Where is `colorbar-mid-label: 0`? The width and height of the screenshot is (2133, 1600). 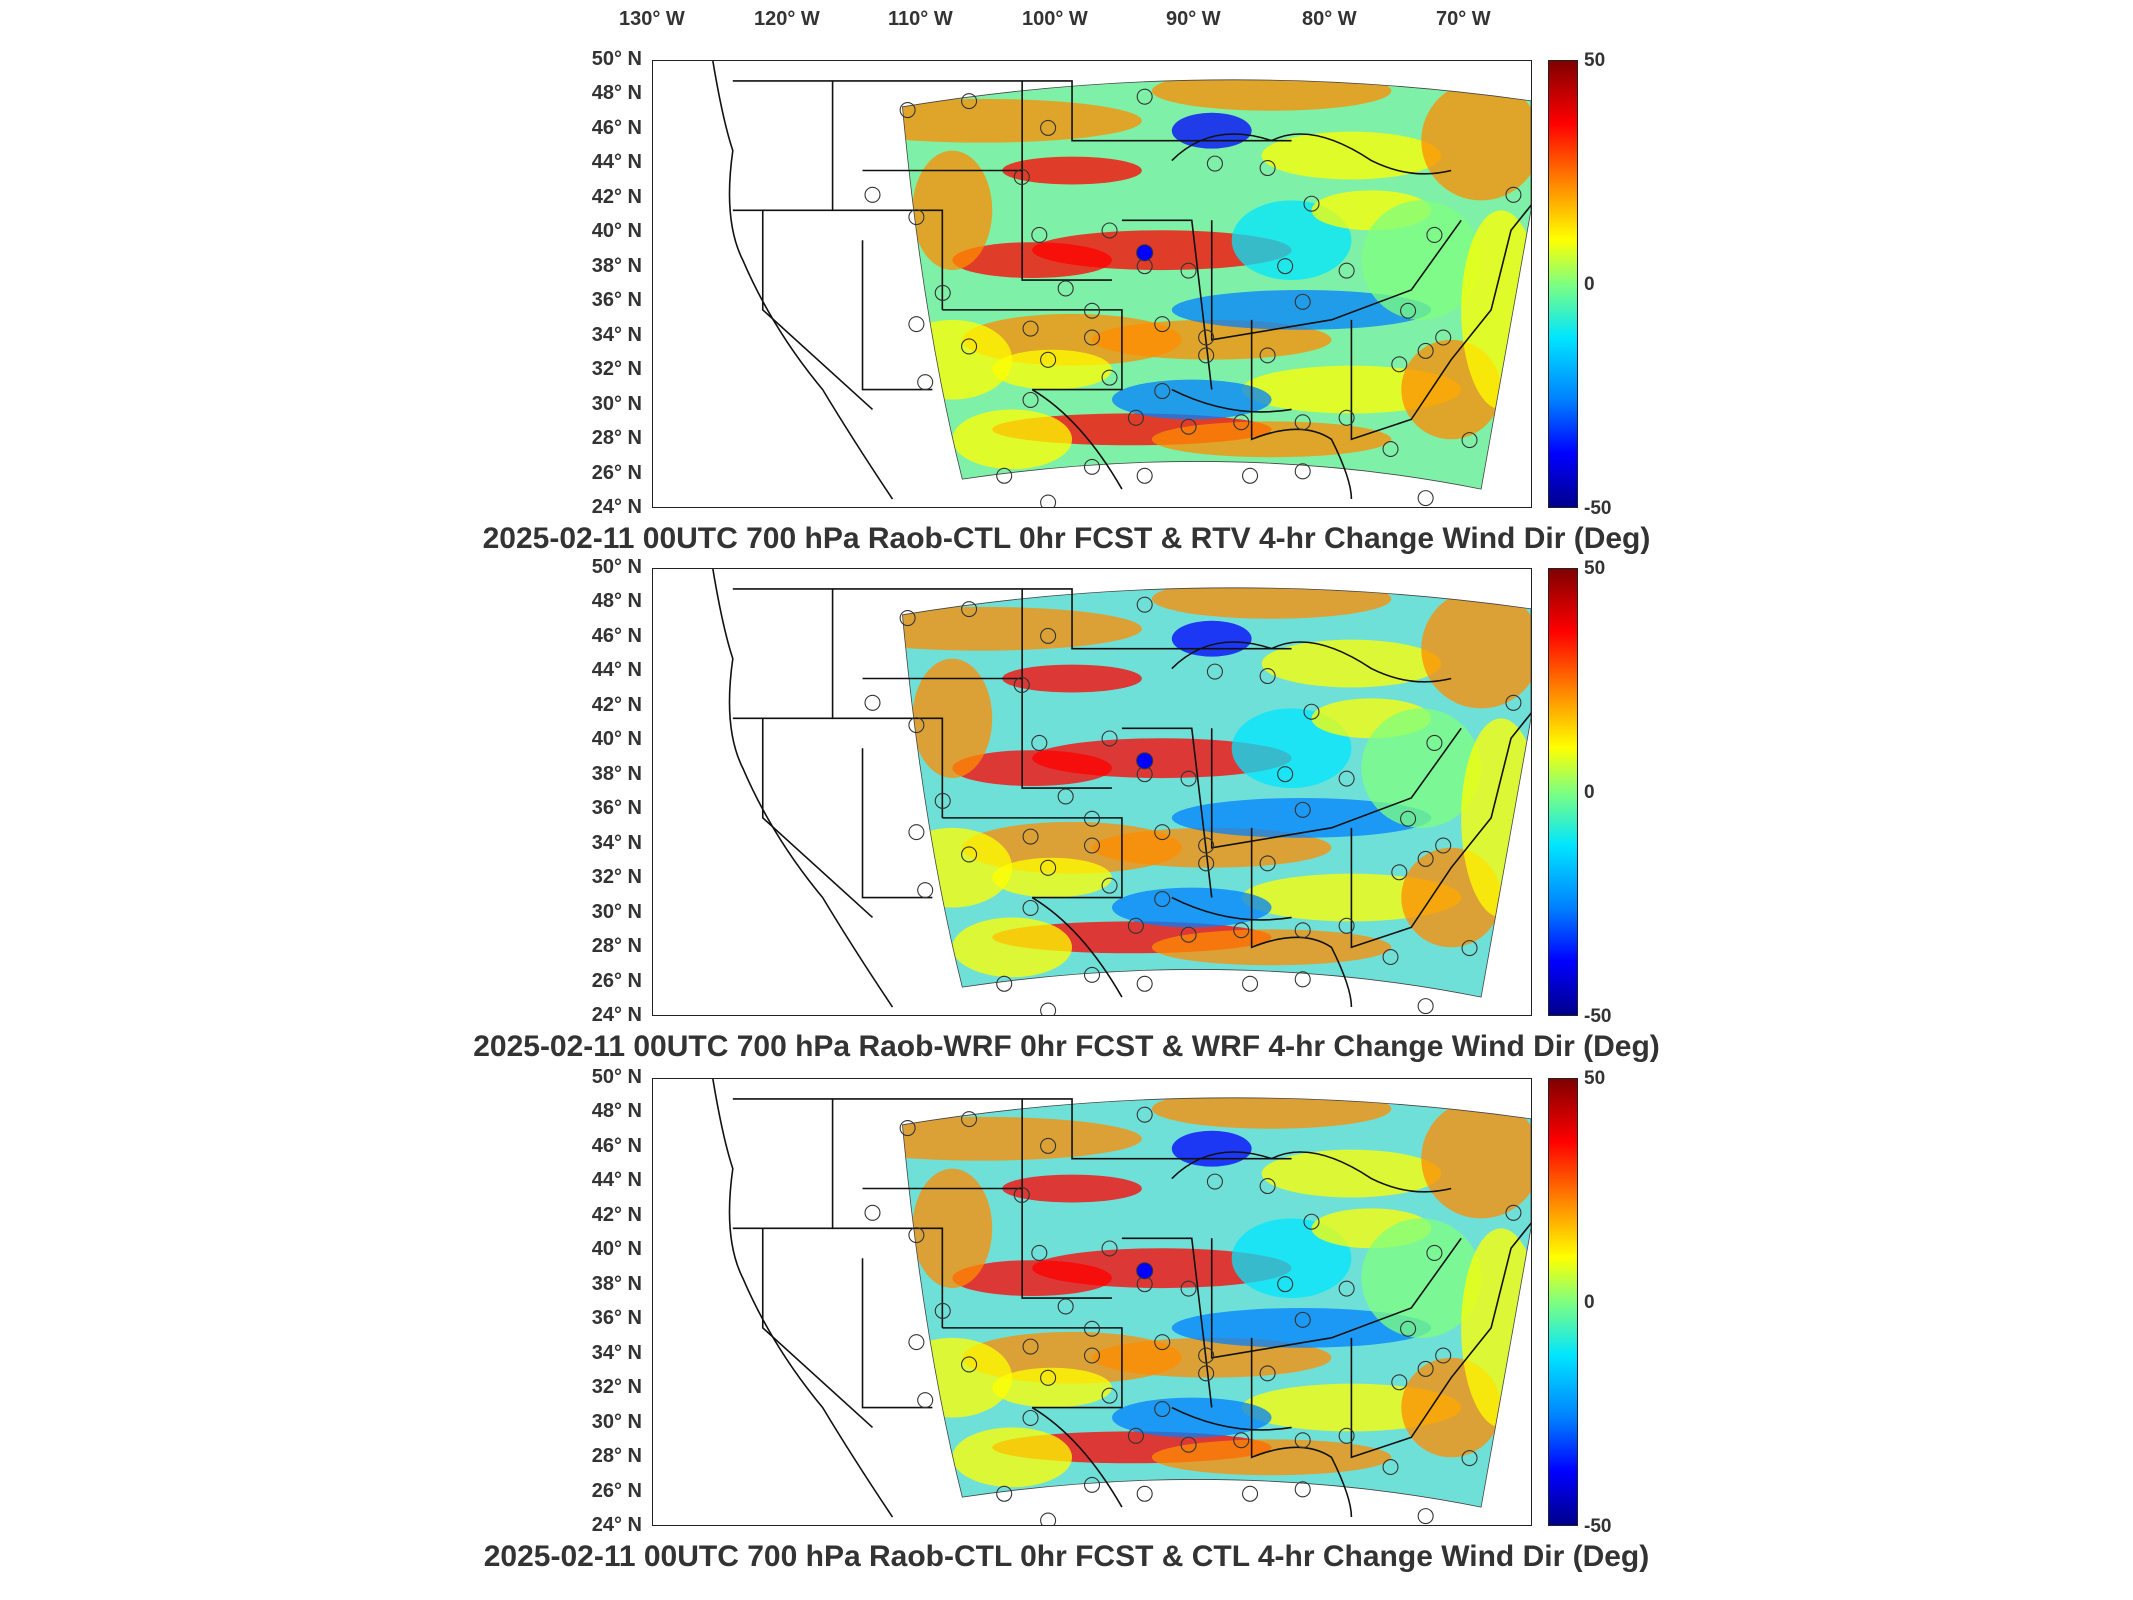
colorbar-mid-label: 0 is located at coordinates (1589, 1302).